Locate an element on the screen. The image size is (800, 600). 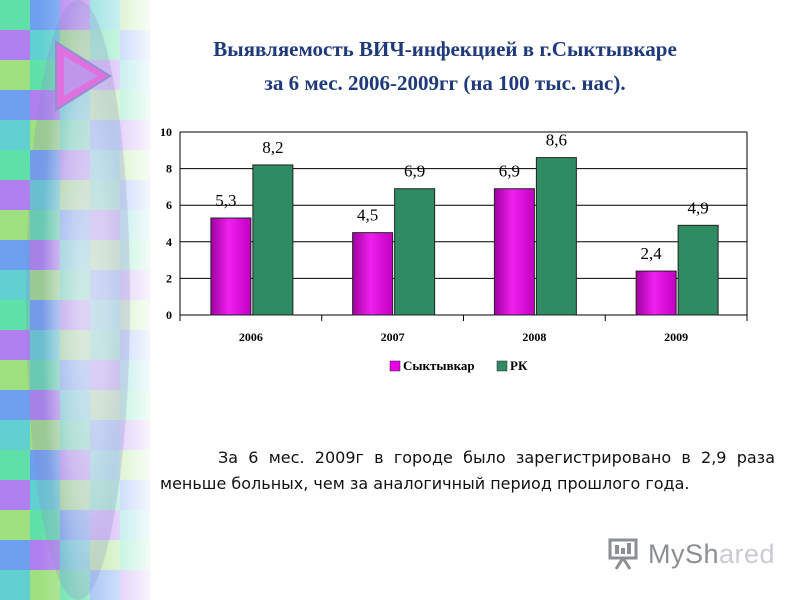
y-tick-label: 8 is located at coordinates (169, 169).